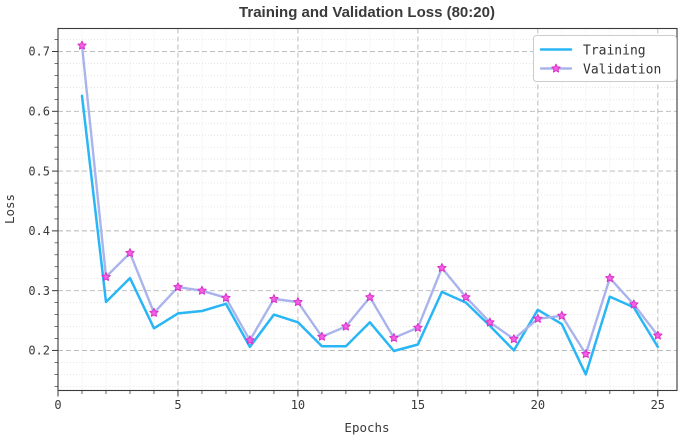 This screenshot has width=685, height=441. What do you see at coordinates (538, 405) in the screenshot?
I see `x-tick-label: 20` at bounding box center [538, 405].